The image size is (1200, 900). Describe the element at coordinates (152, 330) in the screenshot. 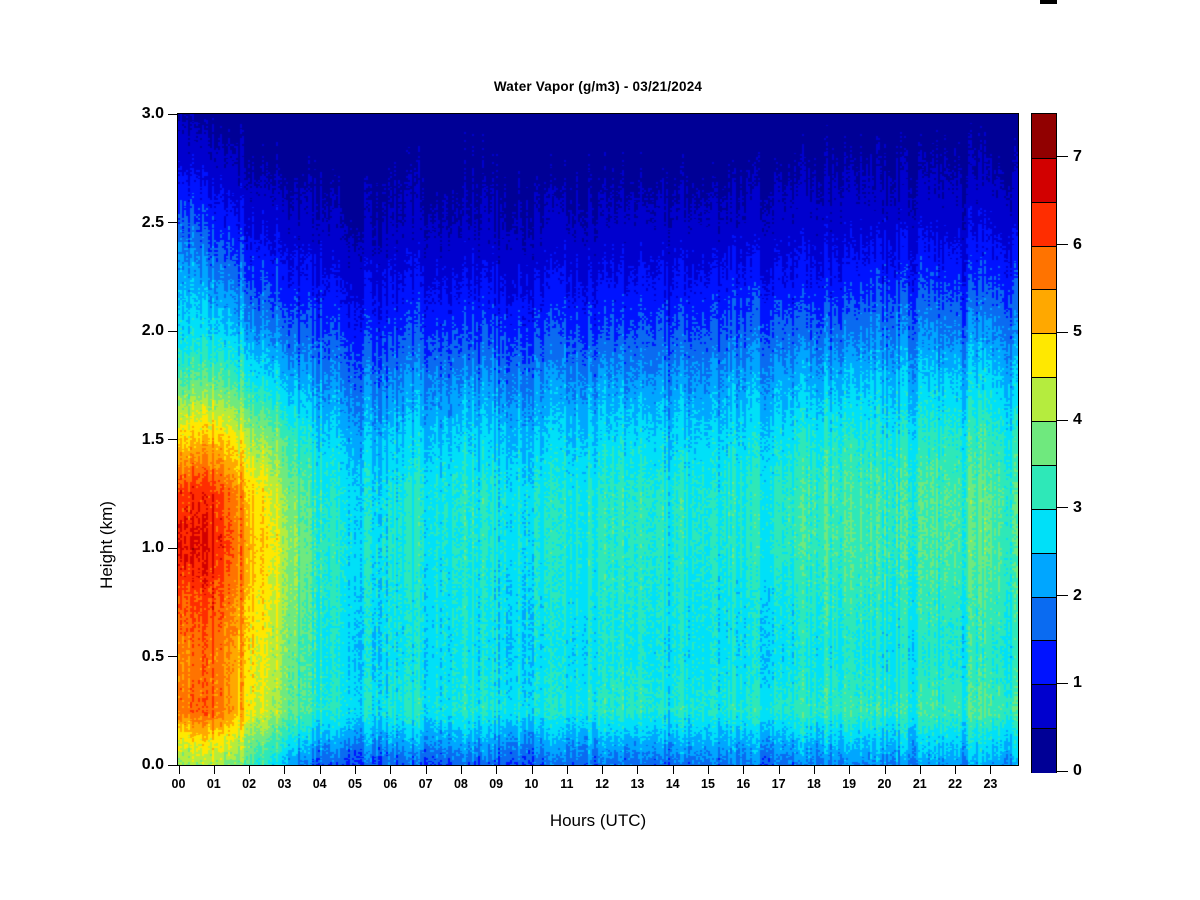

I see `y-tick-label: 2.0` at that location.